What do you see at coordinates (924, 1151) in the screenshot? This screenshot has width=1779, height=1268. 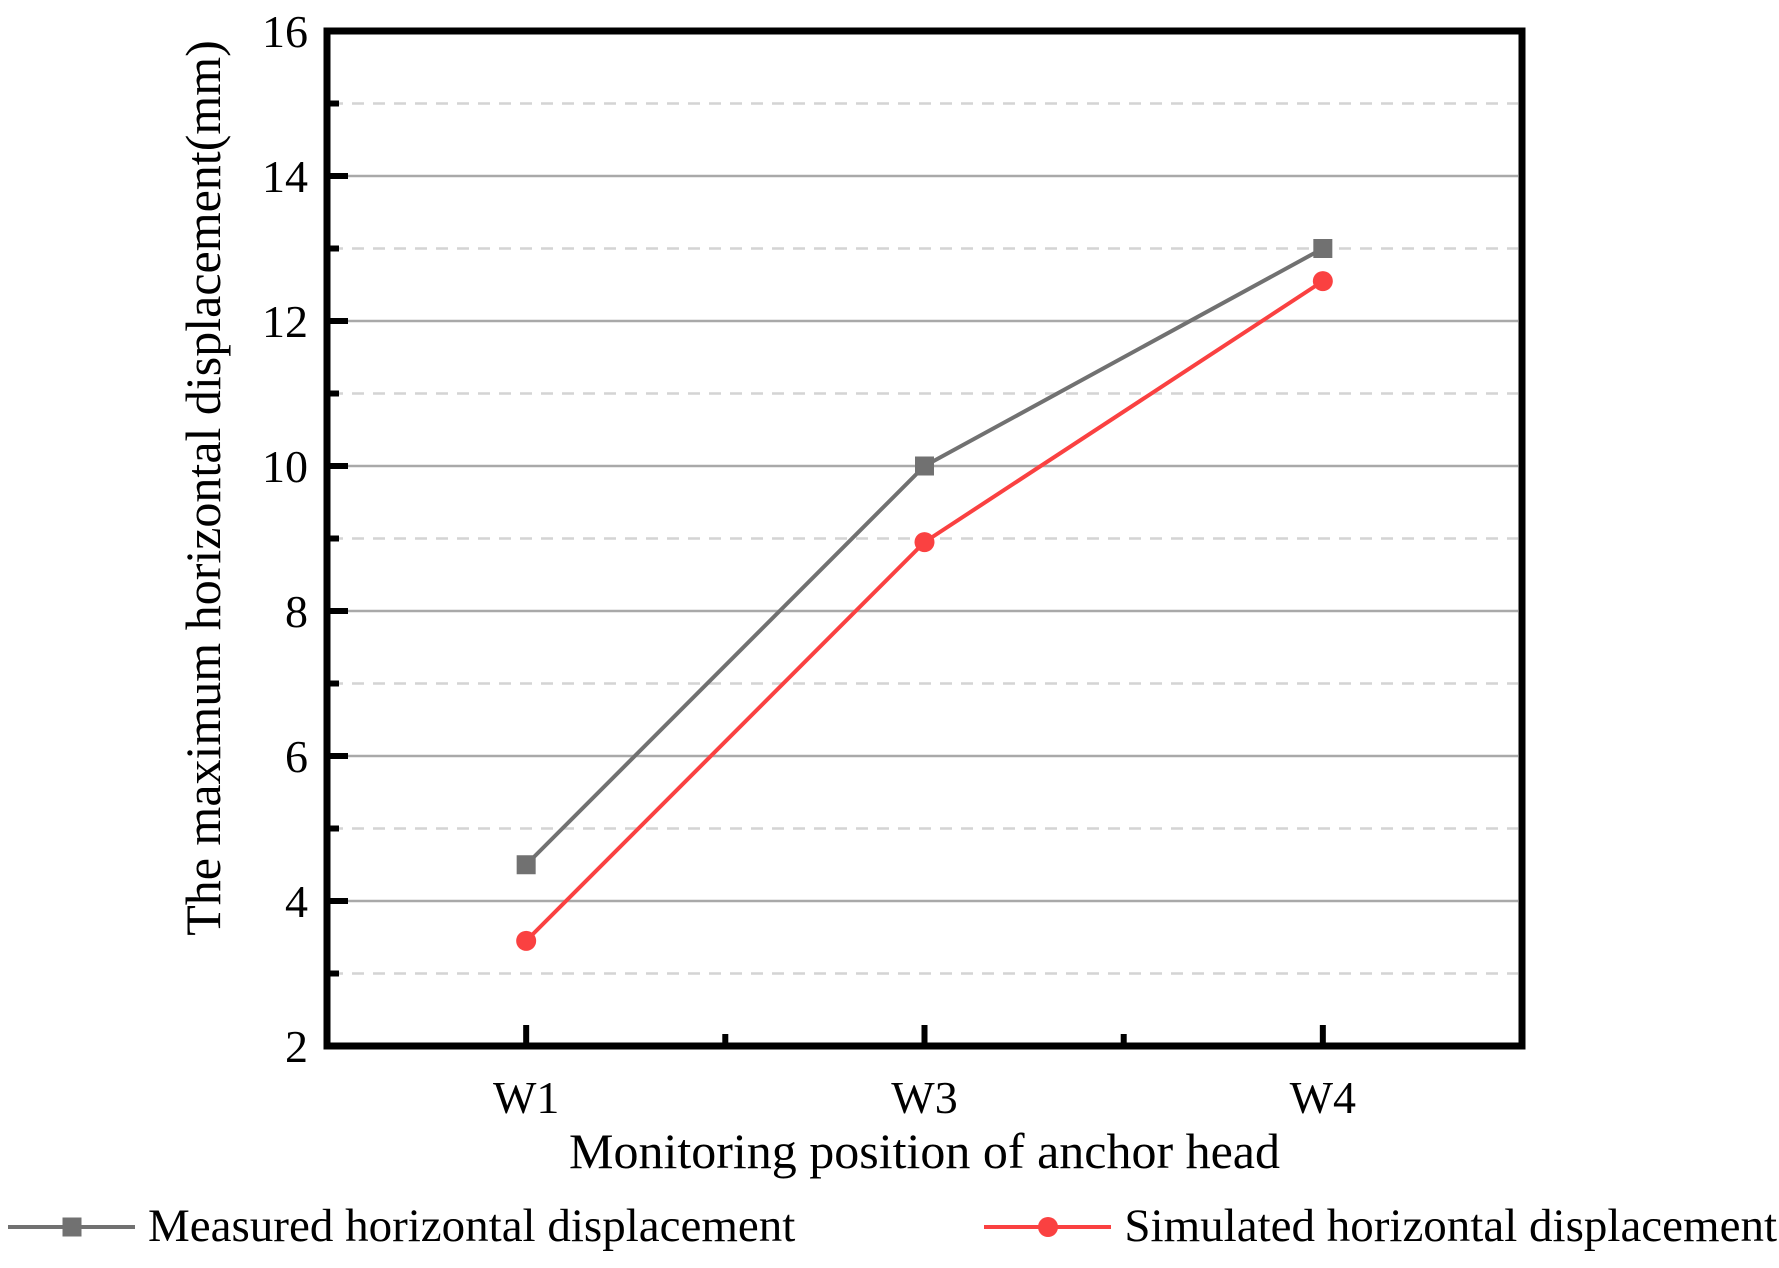 I see `x-axis-title: Monitoring position of anchor head` at bounding box center [924, 1151].